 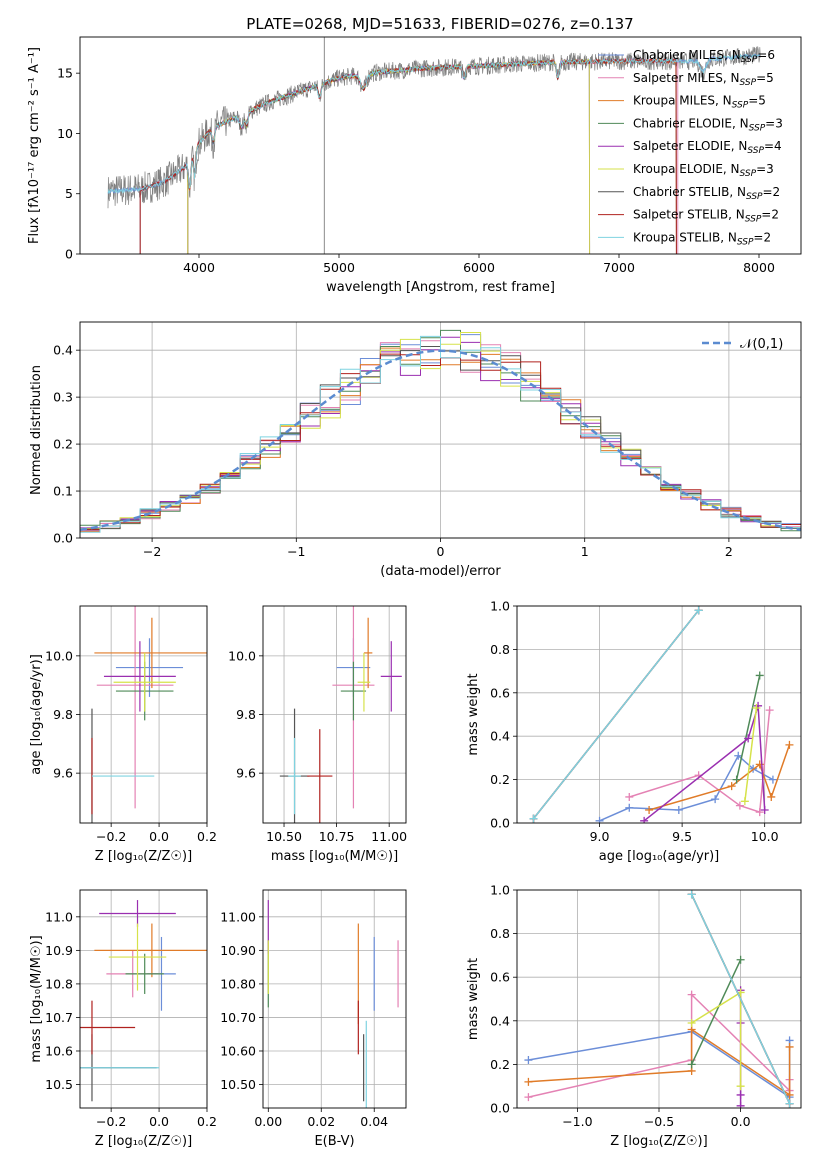 What do you see at coordinates (199, 267) in the screenshot?
I see `x-tick-label: 4000` at bounding box center [199, 267].